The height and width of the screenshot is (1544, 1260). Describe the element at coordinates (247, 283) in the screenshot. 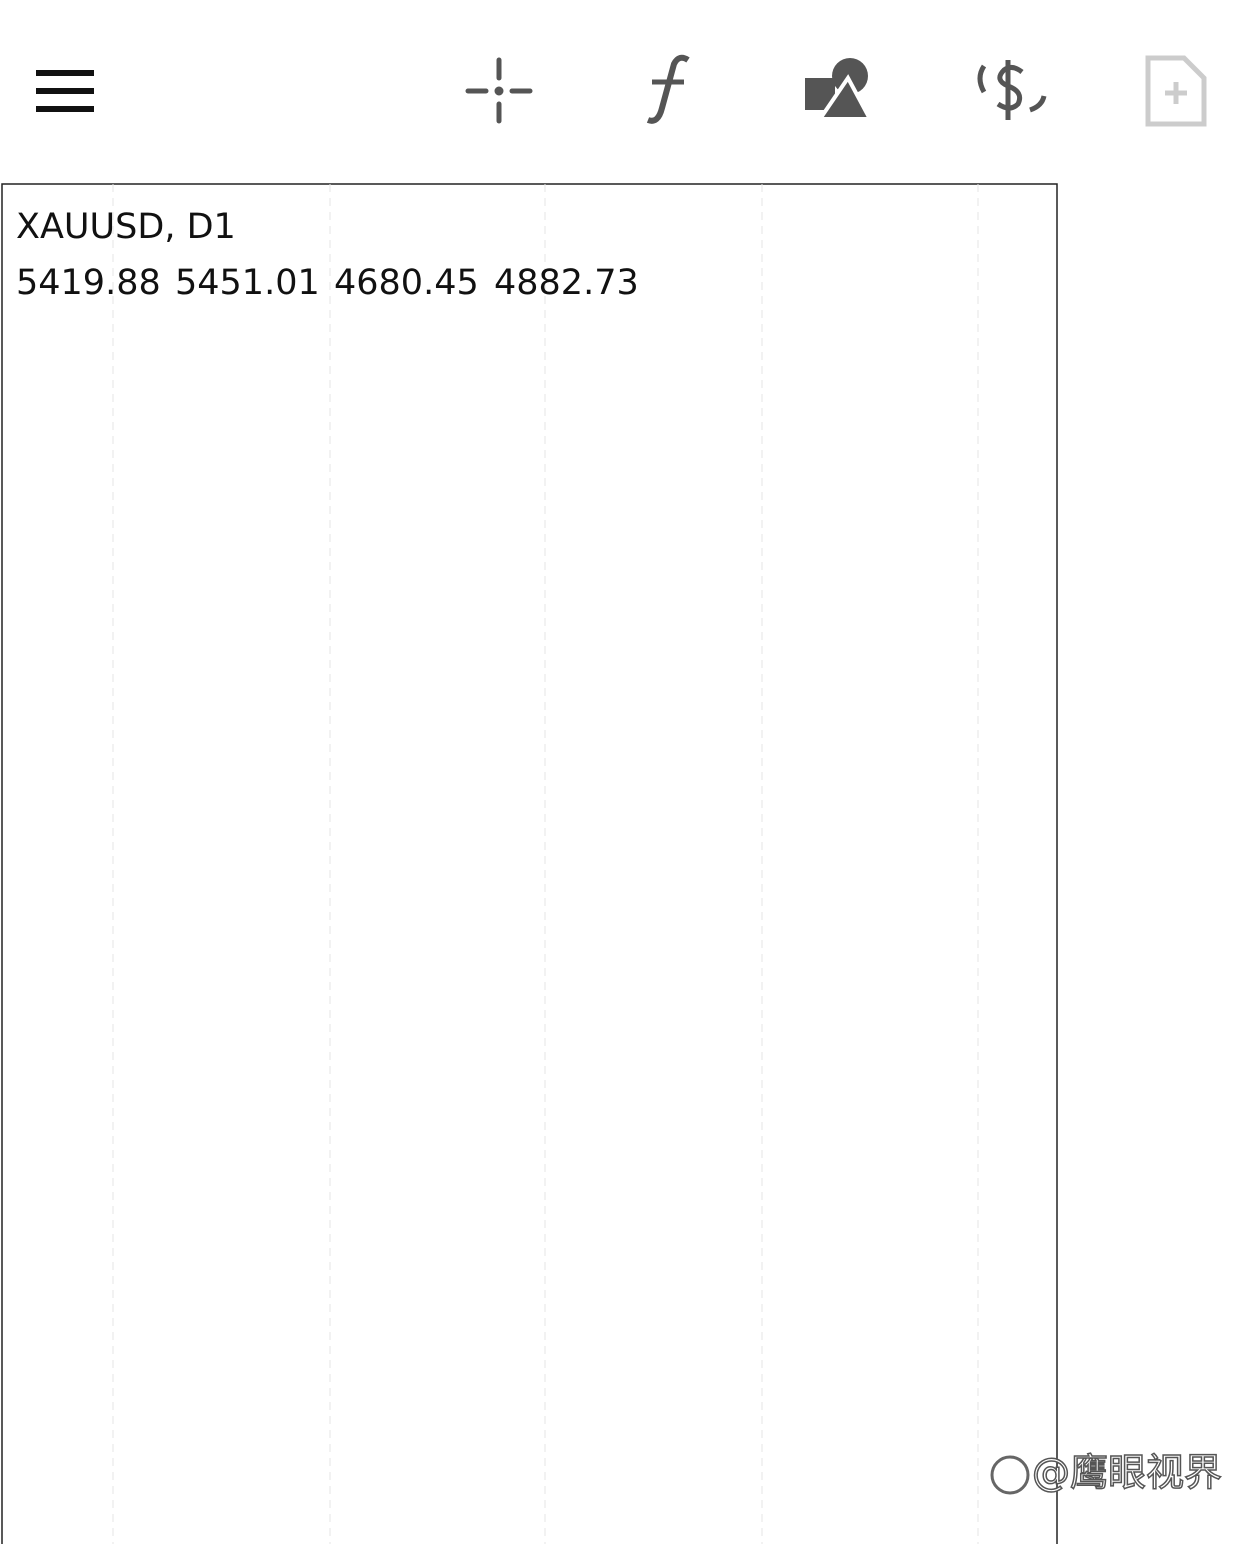

I see `high-readout: 5451.01` at that location.